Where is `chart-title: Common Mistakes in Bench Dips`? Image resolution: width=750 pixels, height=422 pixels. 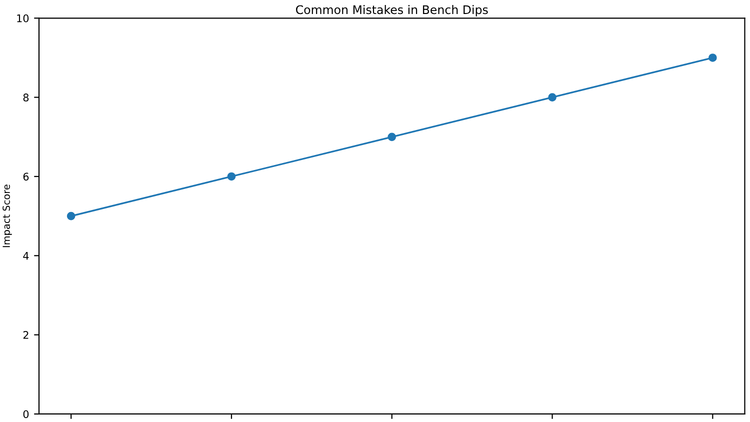 chart-title: Common Mistakes in Bench Dips is located at coordinates (392, 10).